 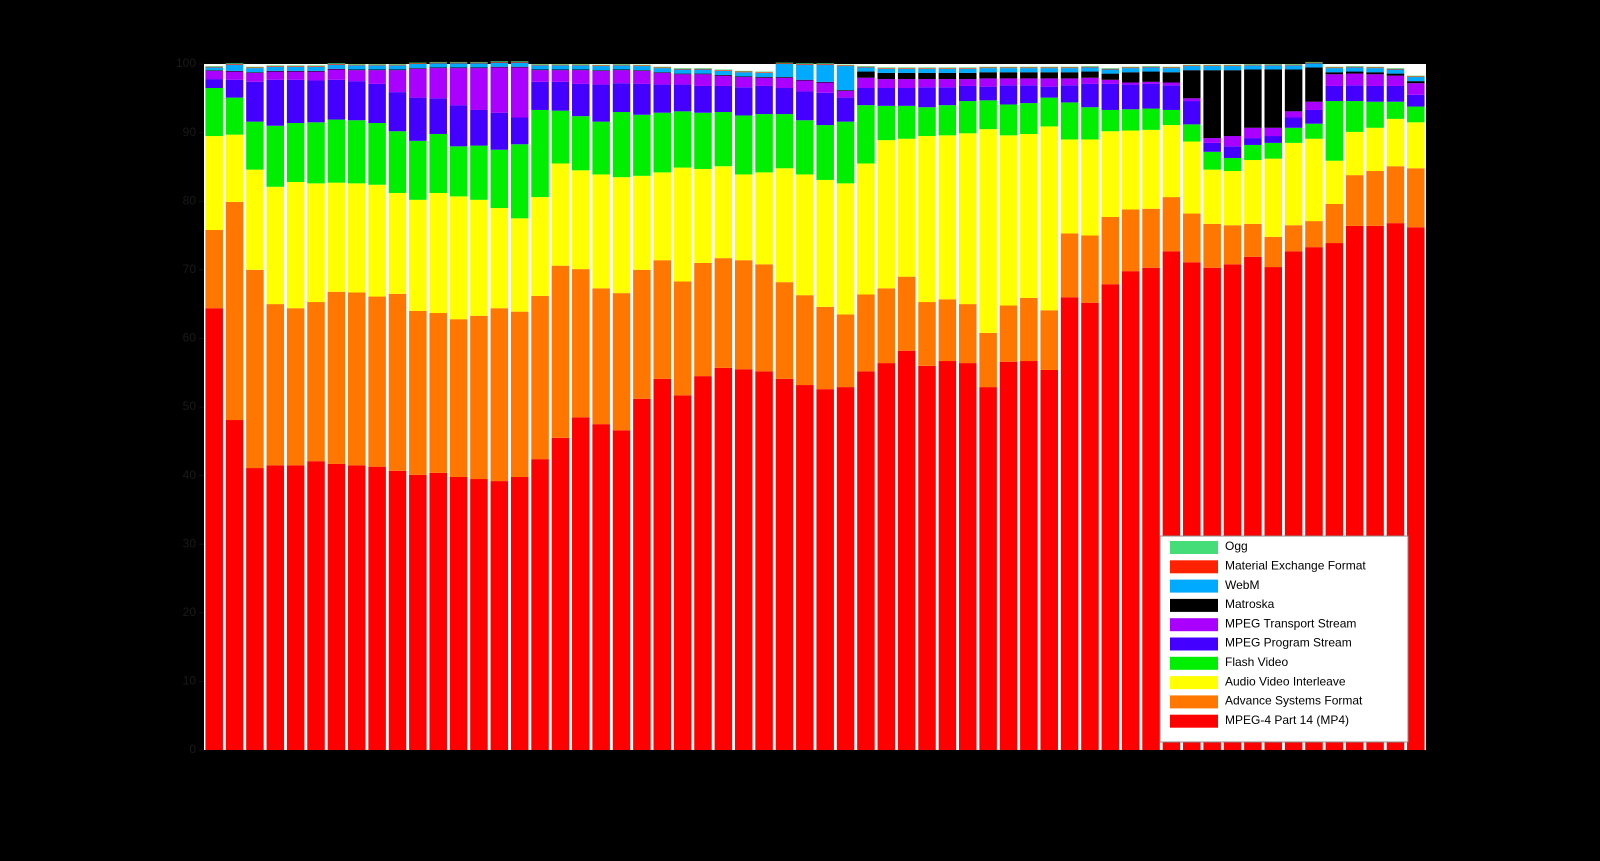 What do you see at coordinates (1288, 643) in the screenshot?
I see `legend-label: MPEG Program Stream` at bounding box center [1288, 643].